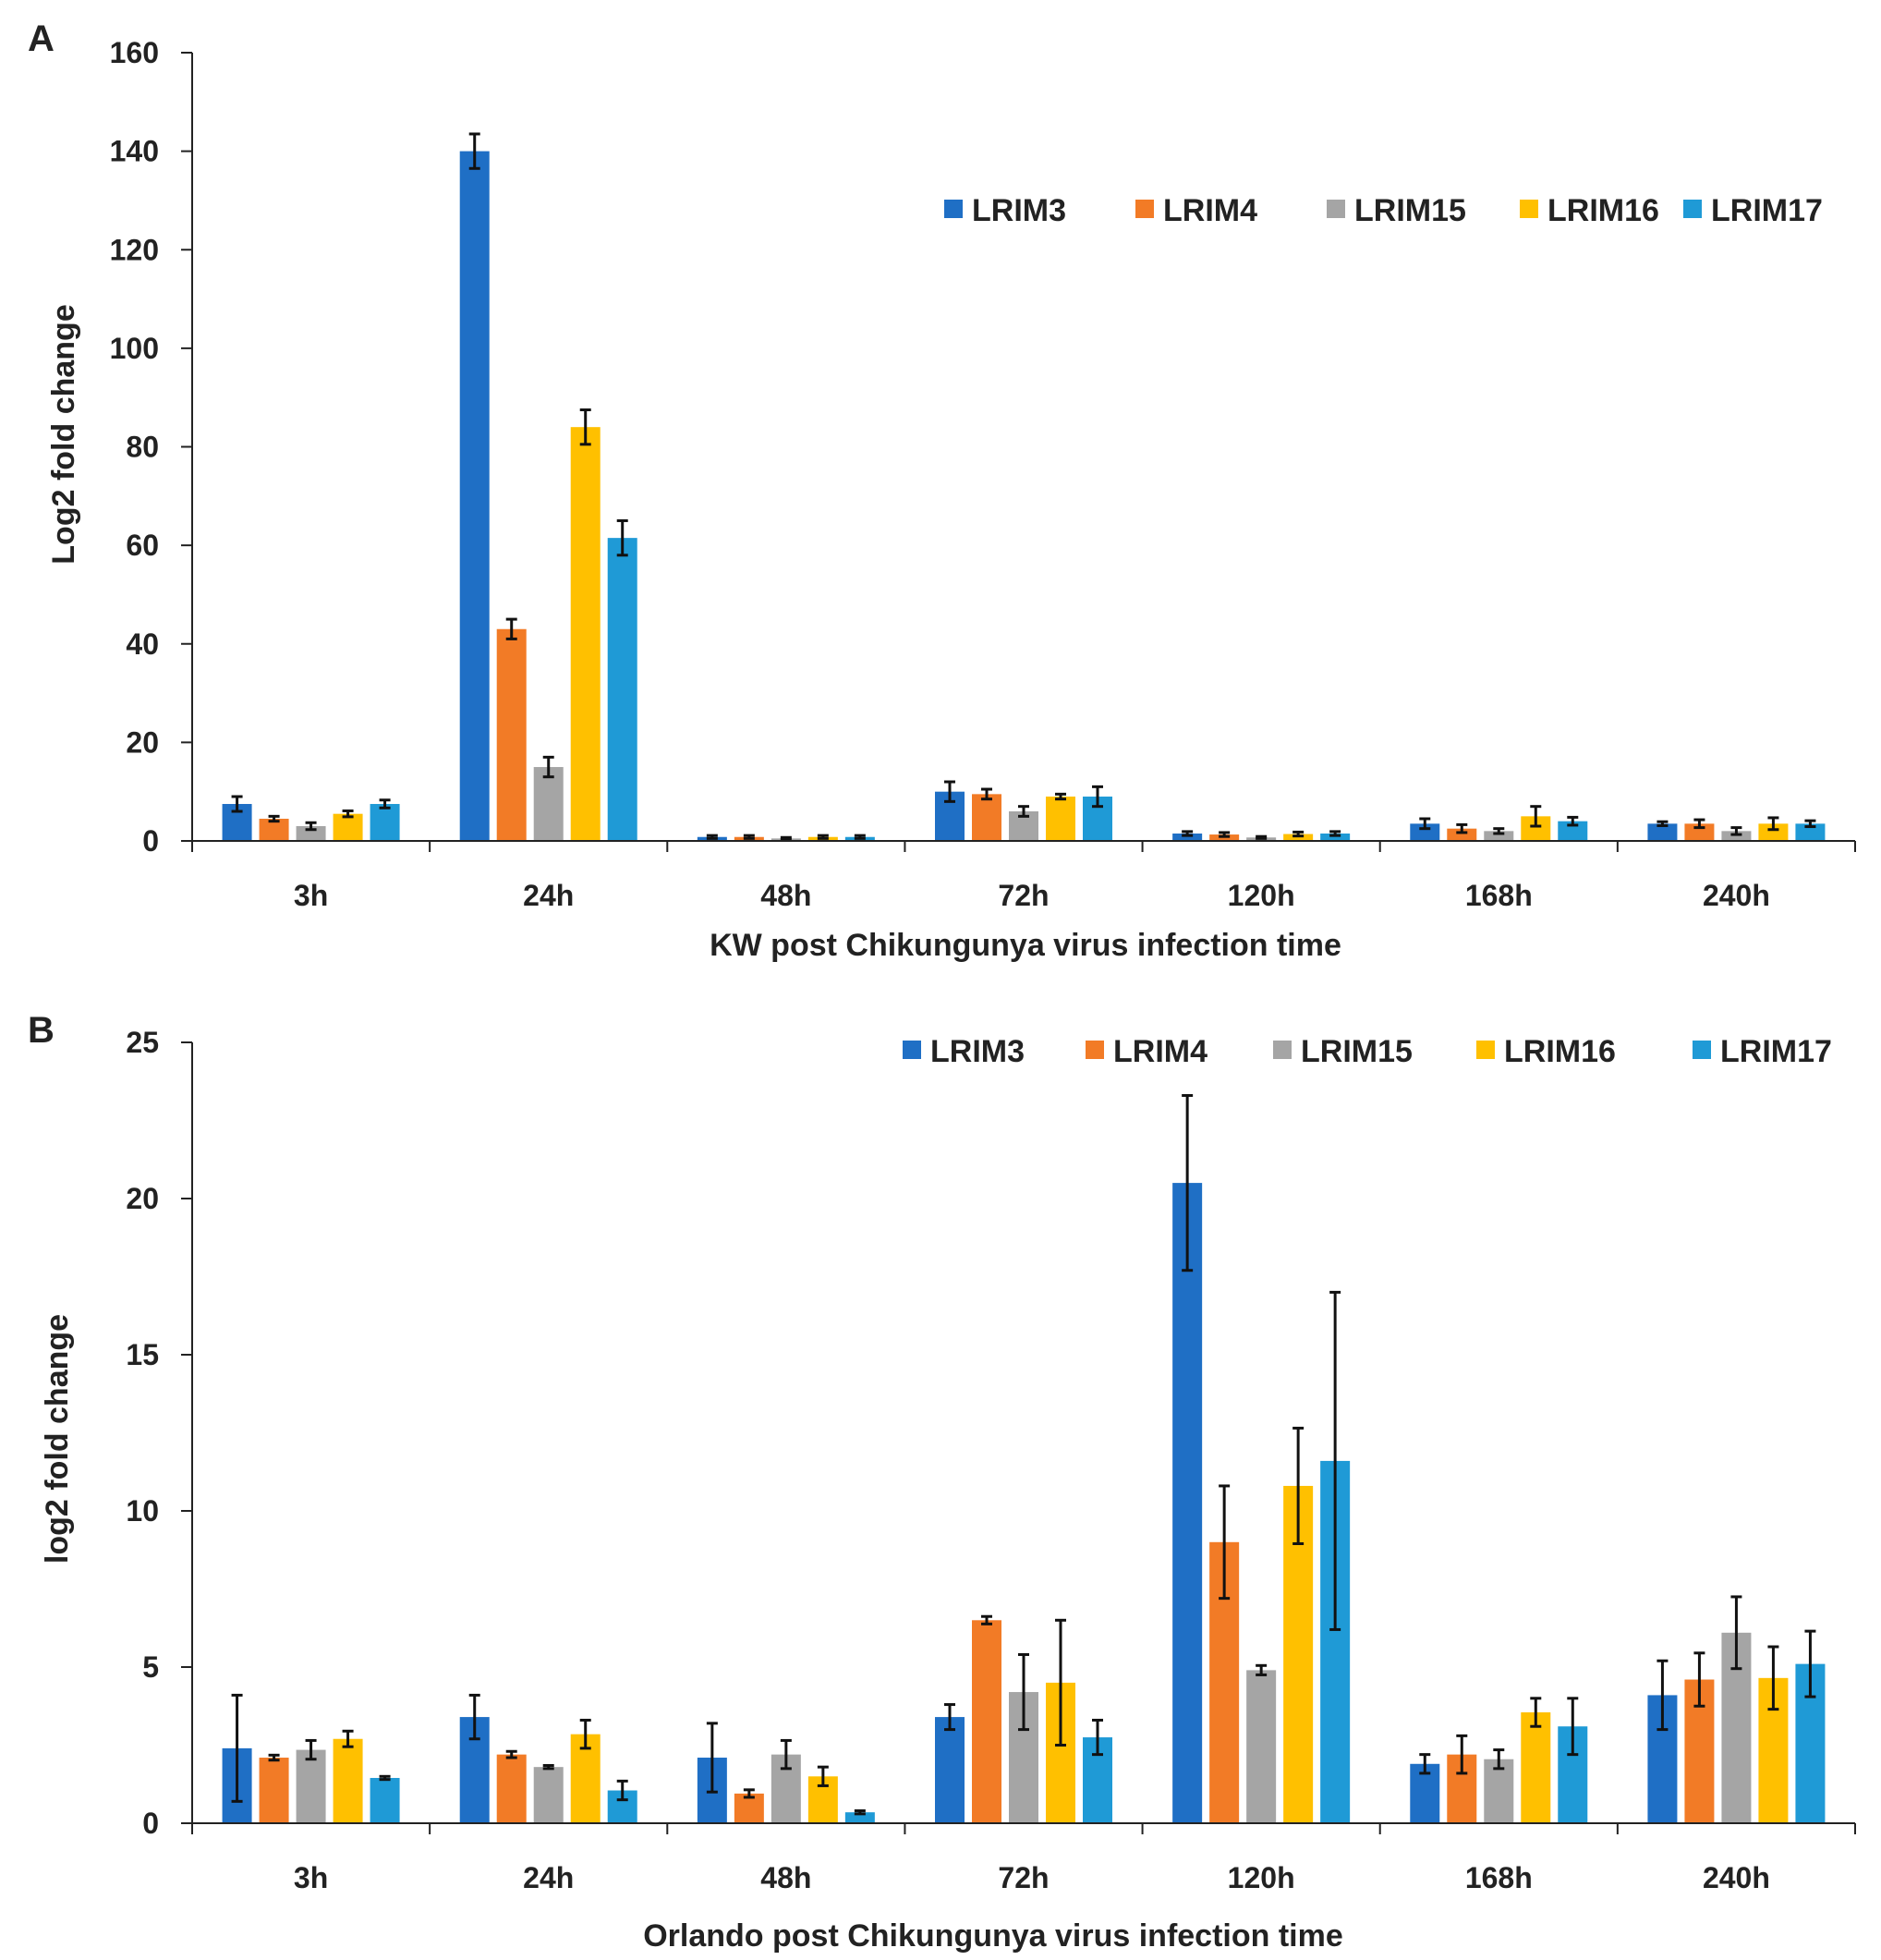  I want to click on panel-b-ytick-label: 15, so click(142, 1354).